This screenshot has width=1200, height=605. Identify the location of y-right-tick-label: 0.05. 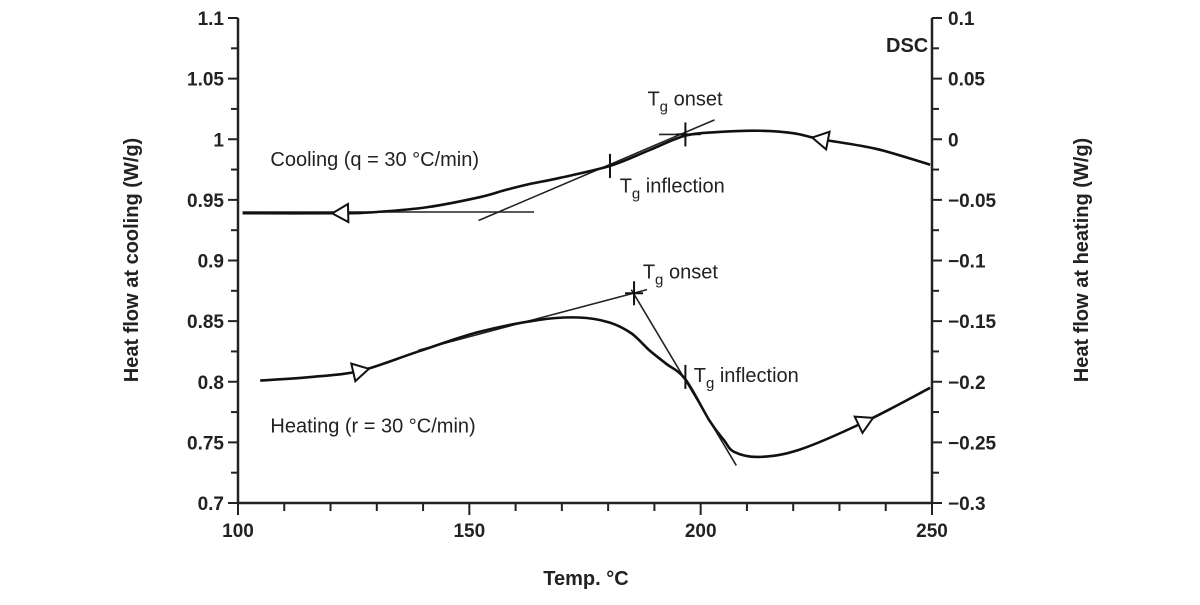
(966, 80).